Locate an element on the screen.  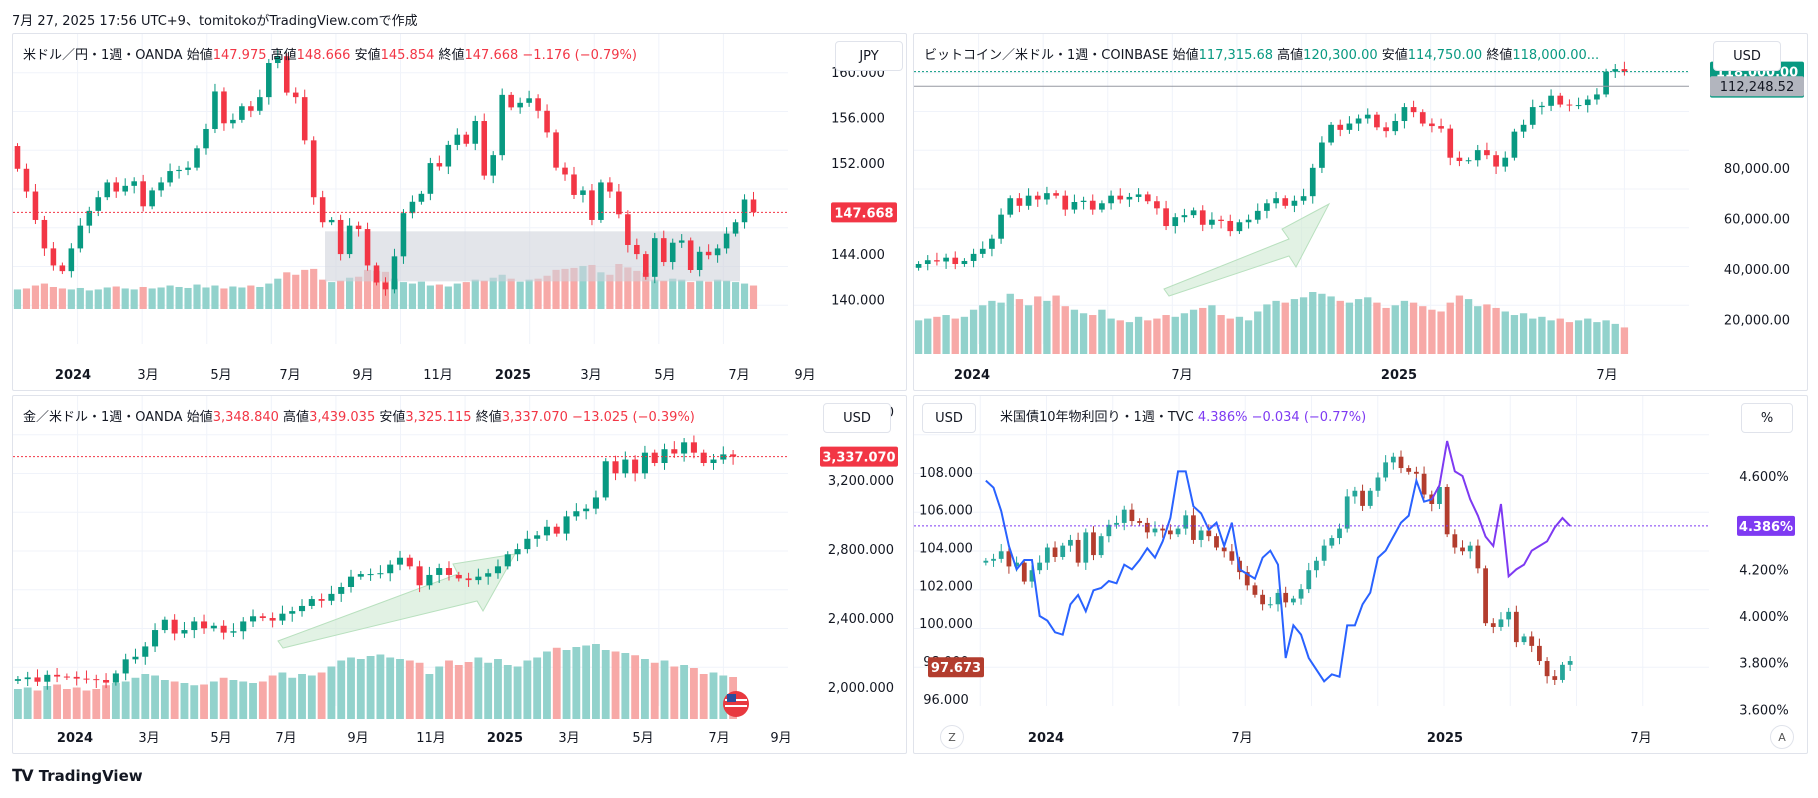
trend-arrow is located at coordinates (1247, 249).